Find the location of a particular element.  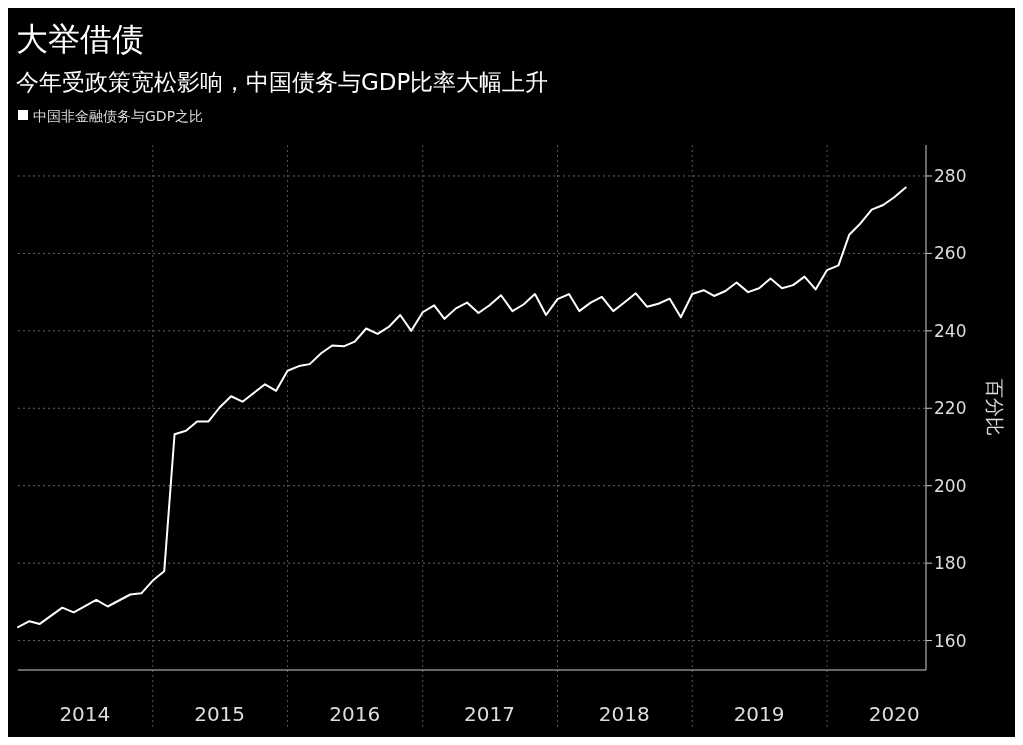

y-tick-label: 160 is located at coordinates (950, 640).